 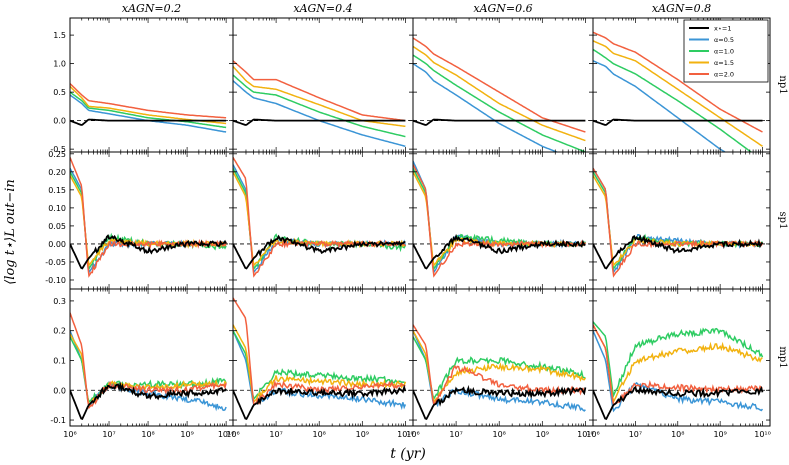 What do you see at coordinates (58, 149) in the screenshot?
I see `y-tick-label: -0.5` at bounding box center [58, 149].